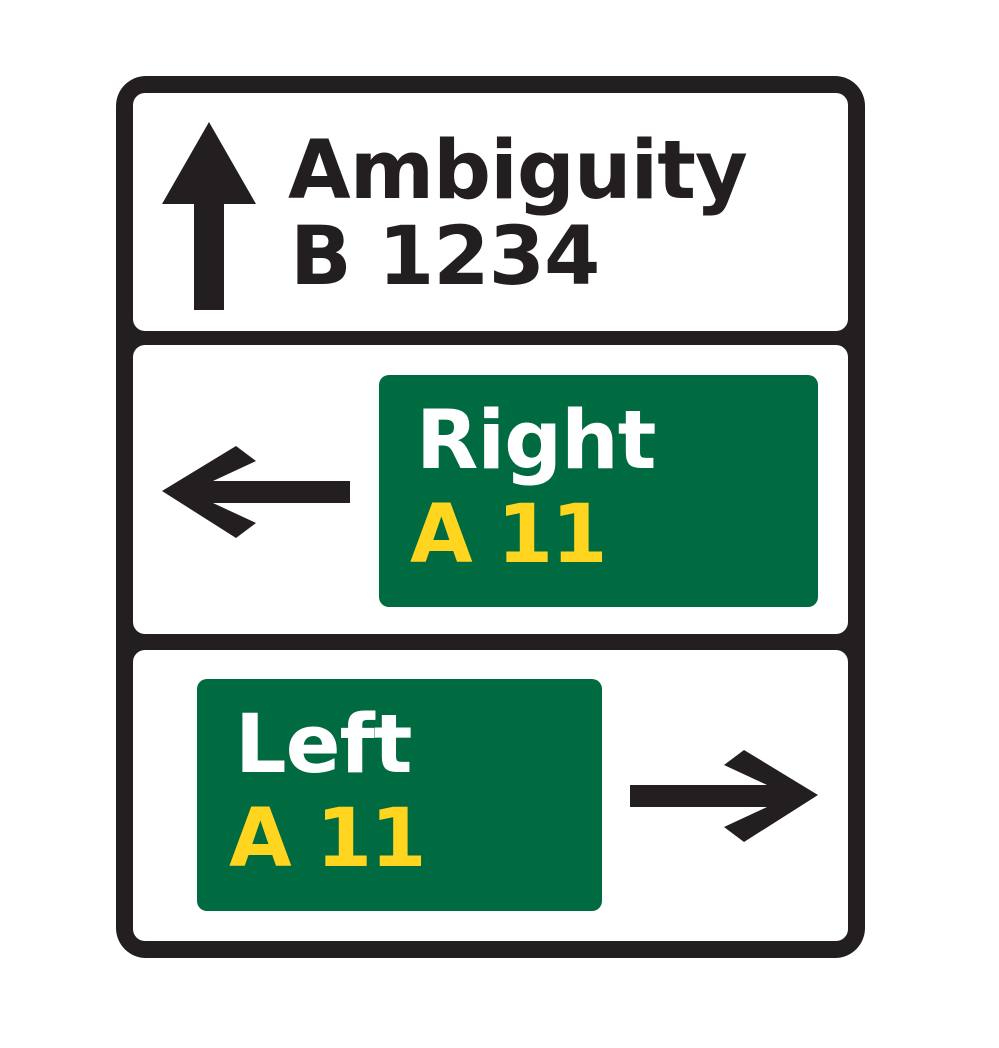 The image size is (999, 1048). Describe the element at coordinates (328, 839) in the screenshot. I see `route-number-a11-lower: A 11` at that location.